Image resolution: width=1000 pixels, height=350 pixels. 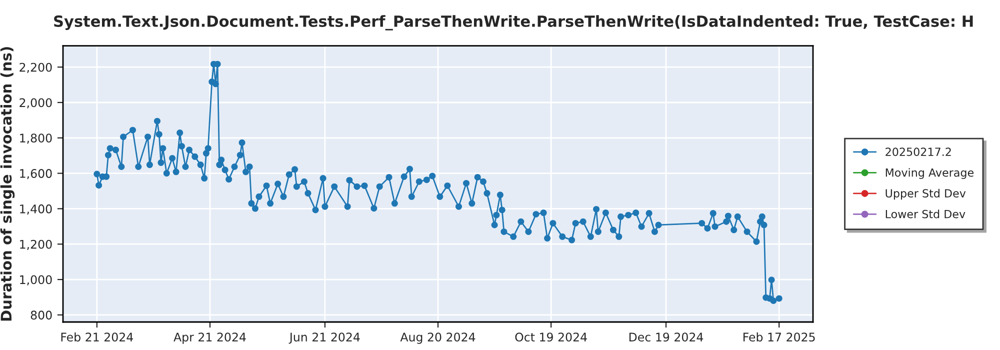 What do you see at coordinates (210, 338) in the screenshot?
I see `x-tick-label: Apr 21 2024` at bounding box center [210, 338].